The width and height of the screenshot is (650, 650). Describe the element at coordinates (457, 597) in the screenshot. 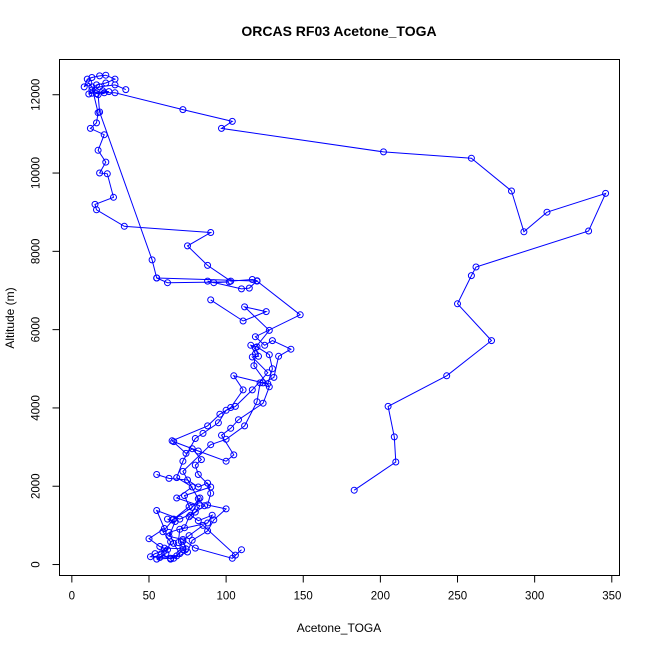

I see `x-tick-label: 250` at that location.